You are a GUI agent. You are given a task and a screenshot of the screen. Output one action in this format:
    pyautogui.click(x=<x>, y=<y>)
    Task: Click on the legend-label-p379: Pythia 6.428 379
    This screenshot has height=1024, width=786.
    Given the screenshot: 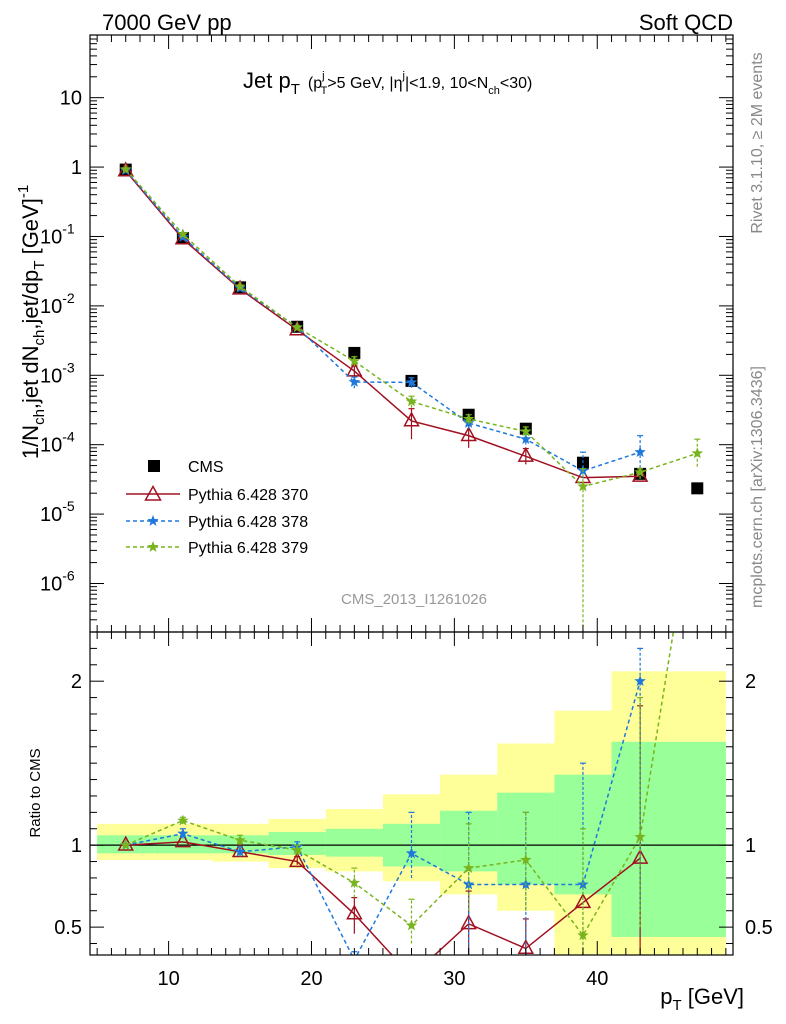 What is the action you would take?
    pyautogui.click(x=248, y=548)
    